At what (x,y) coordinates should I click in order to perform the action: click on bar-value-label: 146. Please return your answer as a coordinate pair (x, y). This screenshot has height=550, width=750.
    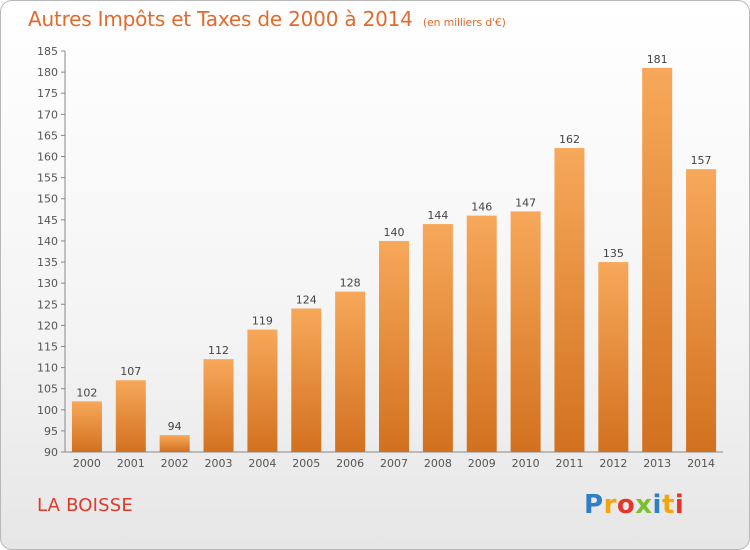
    Looking at the image, I should click on (481, 207).